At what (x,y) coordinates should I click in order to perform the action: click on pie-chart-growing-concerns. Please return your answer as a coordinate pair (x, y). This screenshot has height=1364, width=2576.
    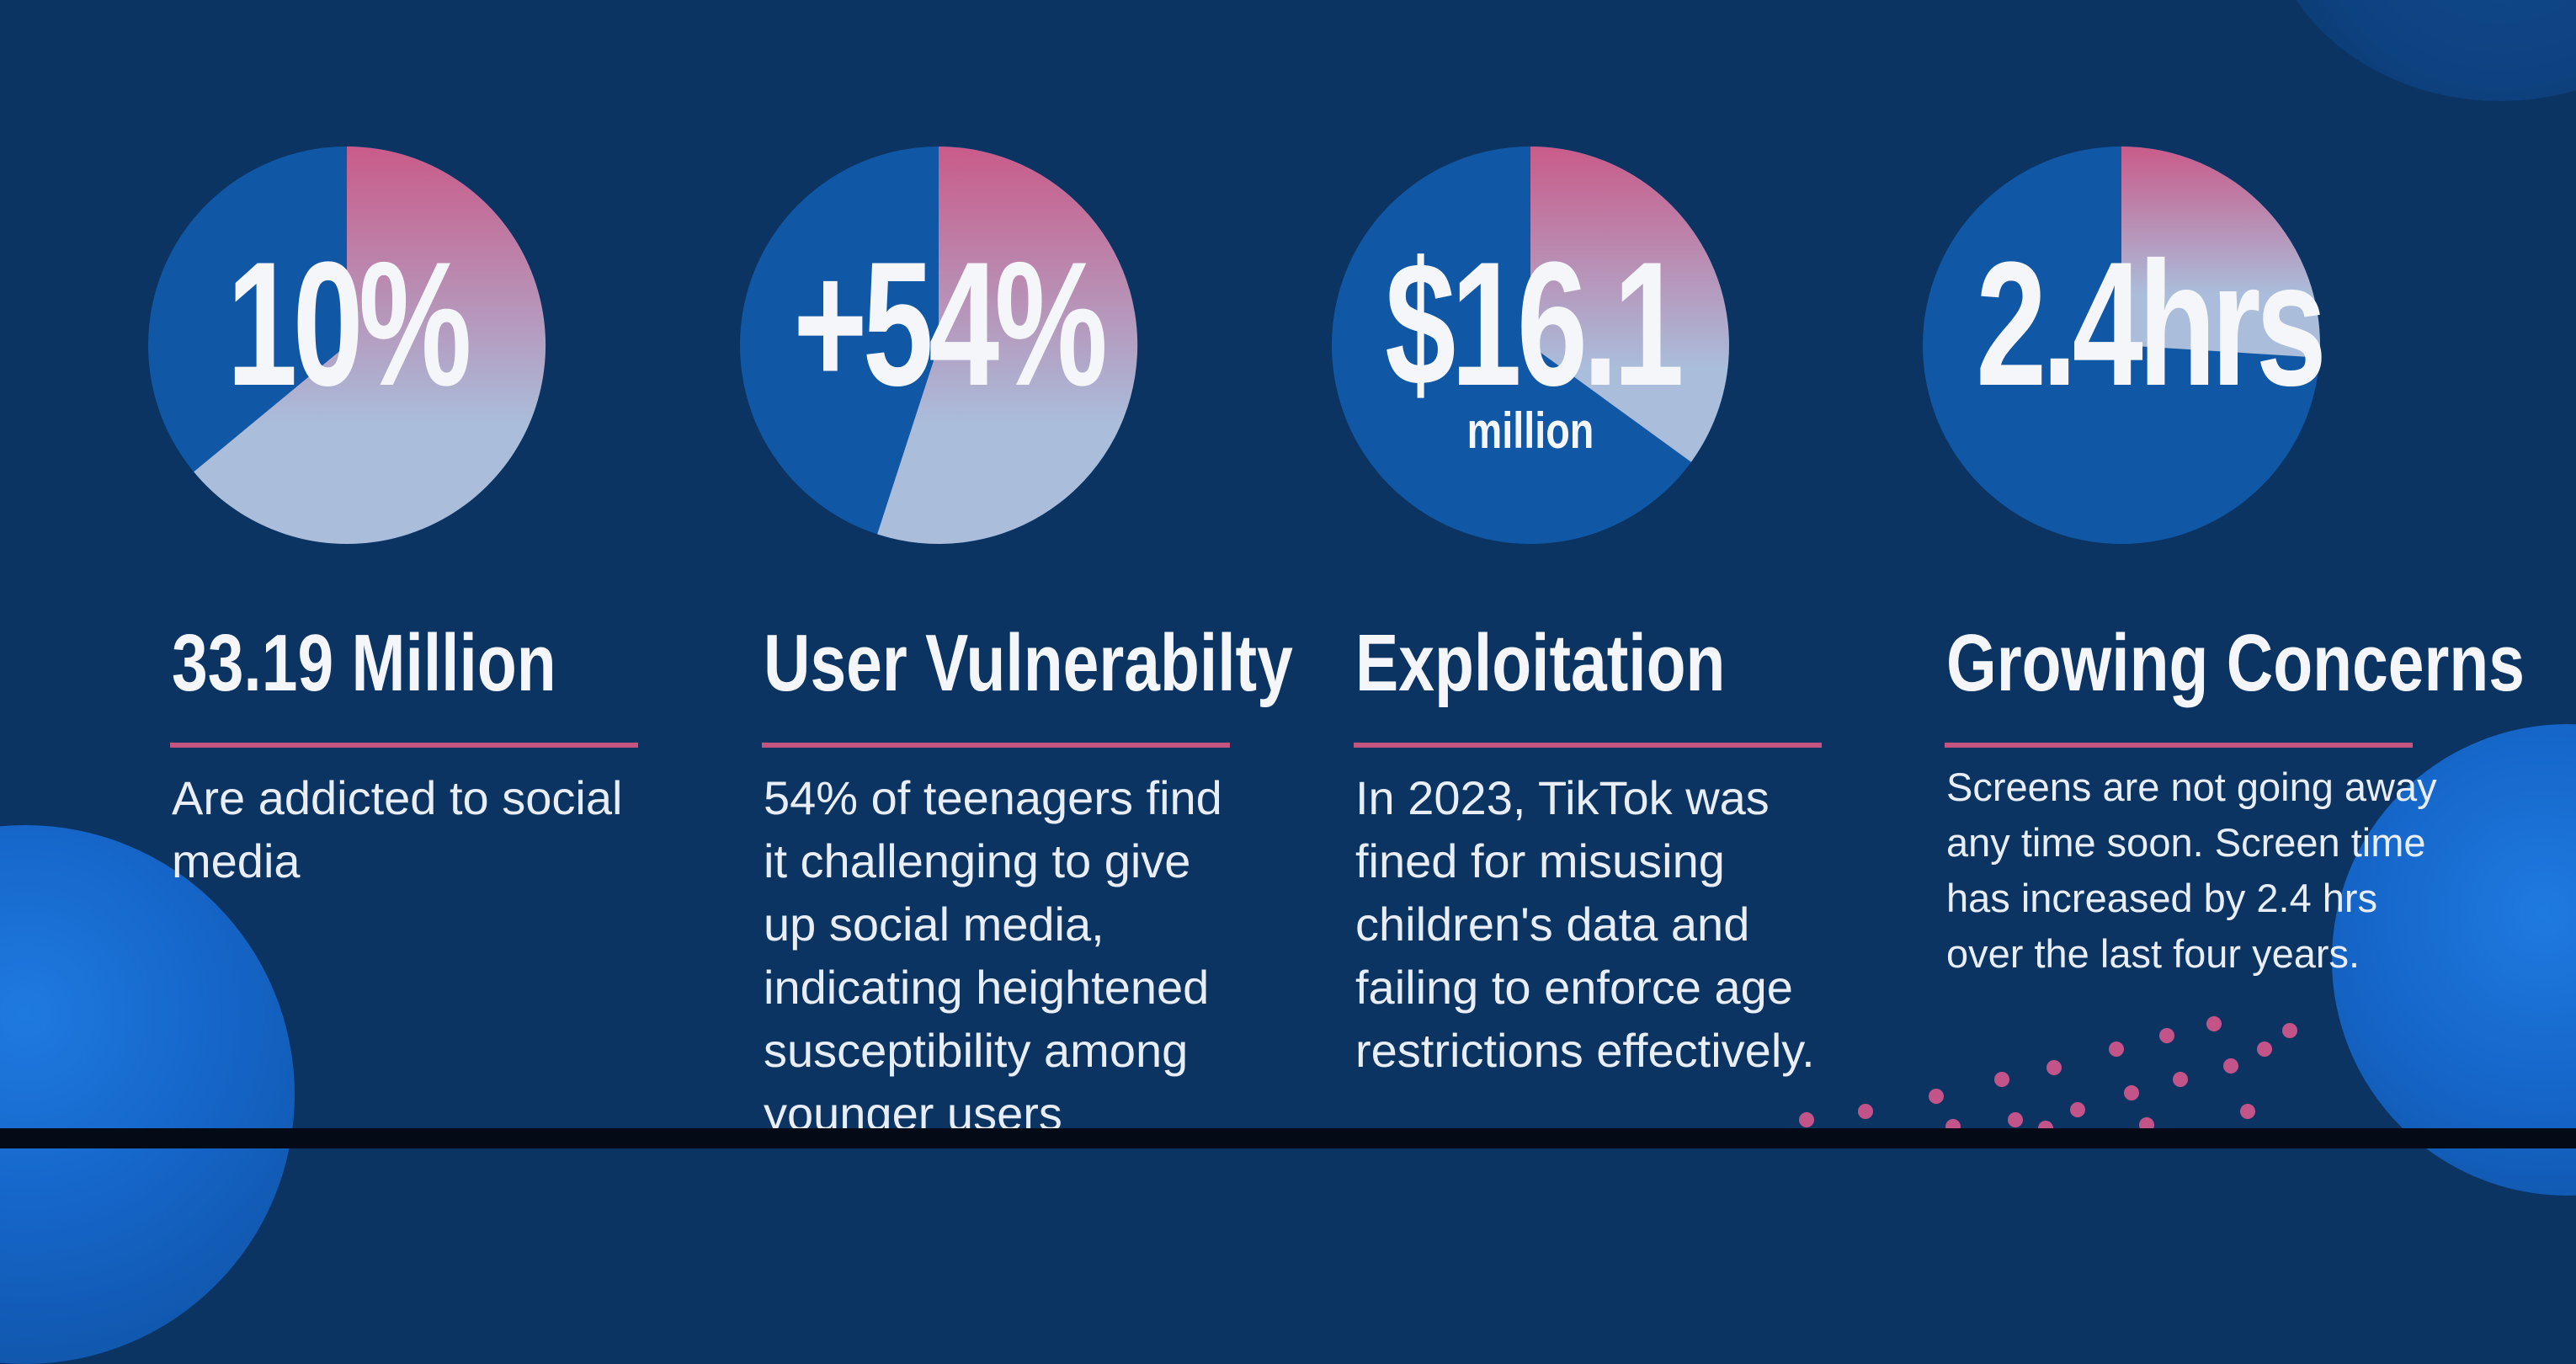
    Looking at the image, I should click on (2121, 346).